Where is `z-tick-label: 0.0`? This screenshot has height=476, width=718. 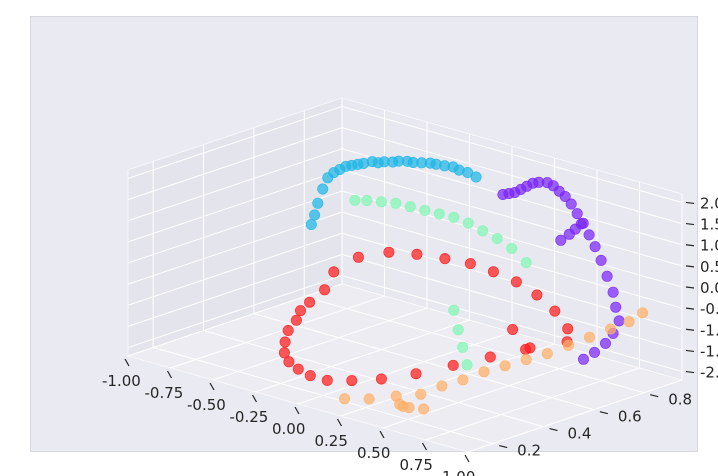 z-tick-label: 0.0 is located at coordinates (709, 288).